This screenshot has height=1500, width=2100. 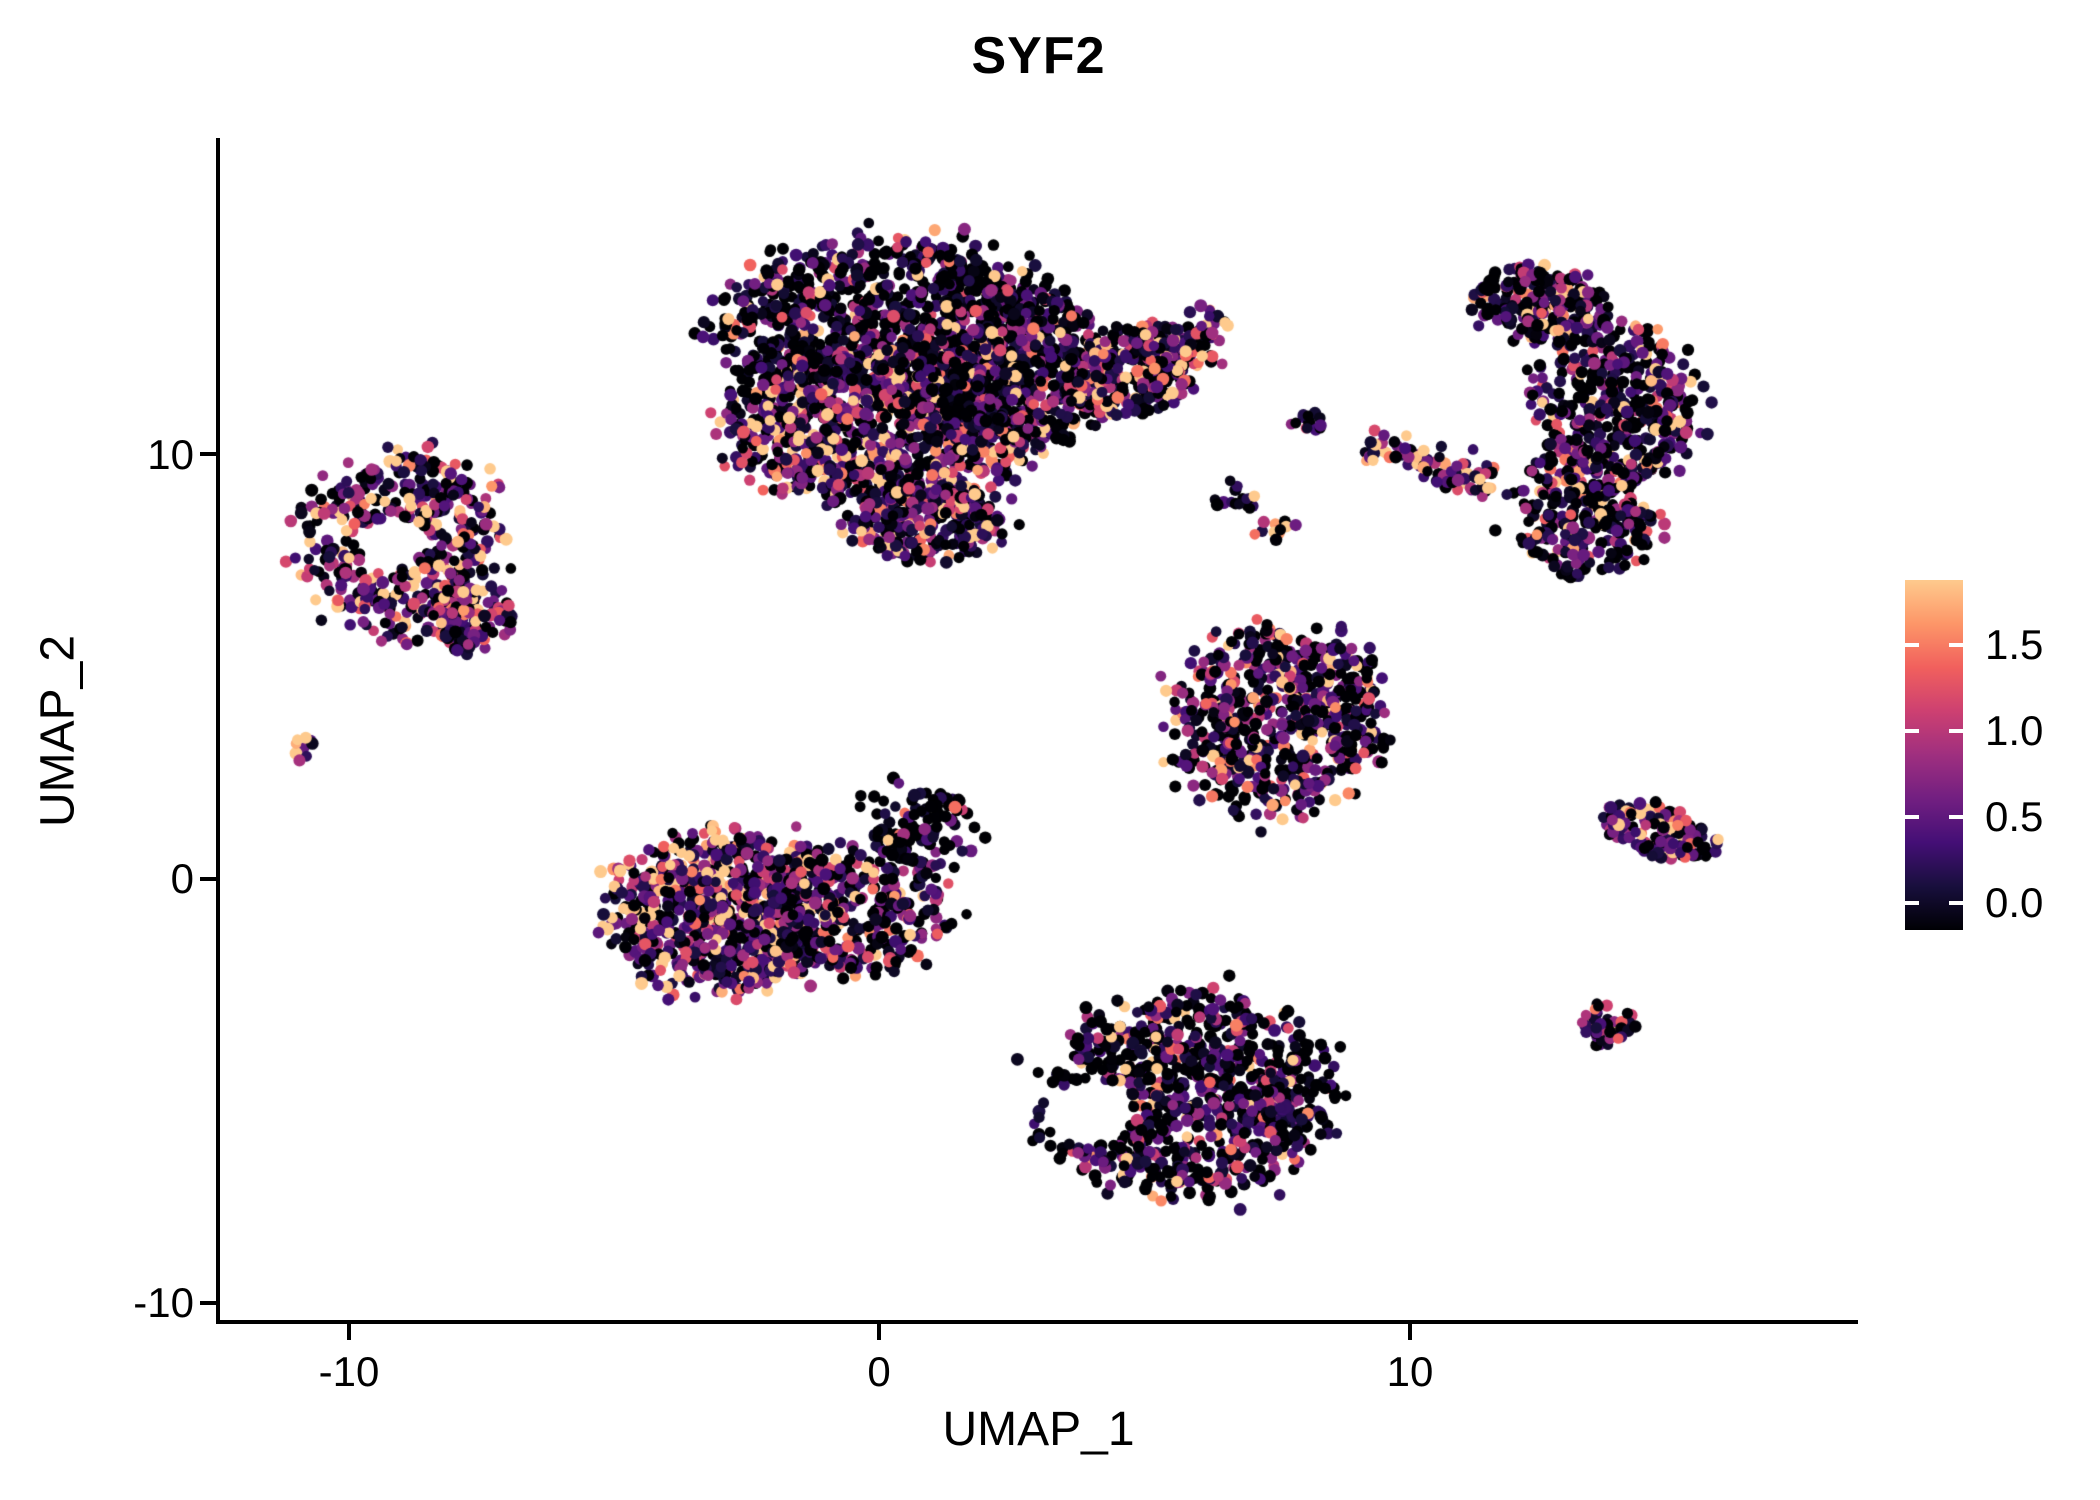 I want to click on plot-title: SYF2, so click(x=1038, y=56).